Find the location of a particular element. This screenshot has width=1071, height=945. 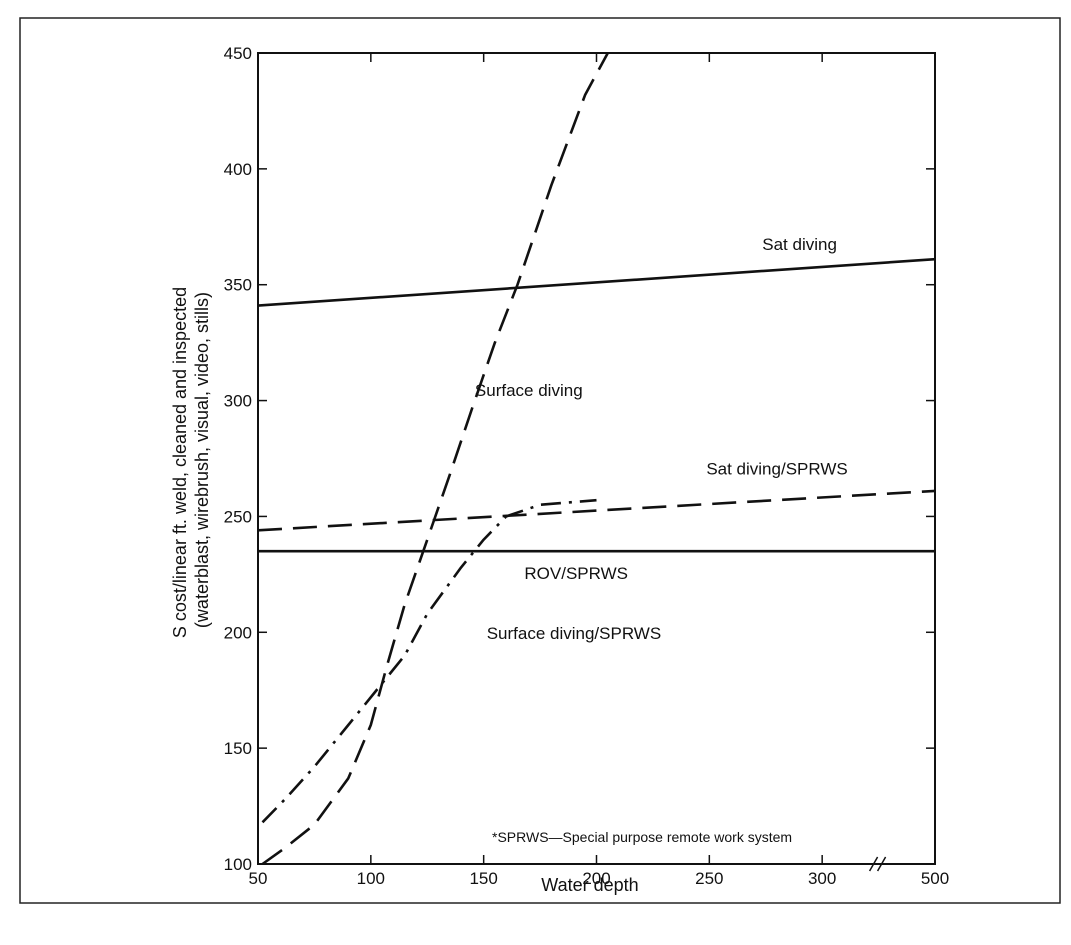

x-tick-label-5: 300 is located at coordinates (822, 878).